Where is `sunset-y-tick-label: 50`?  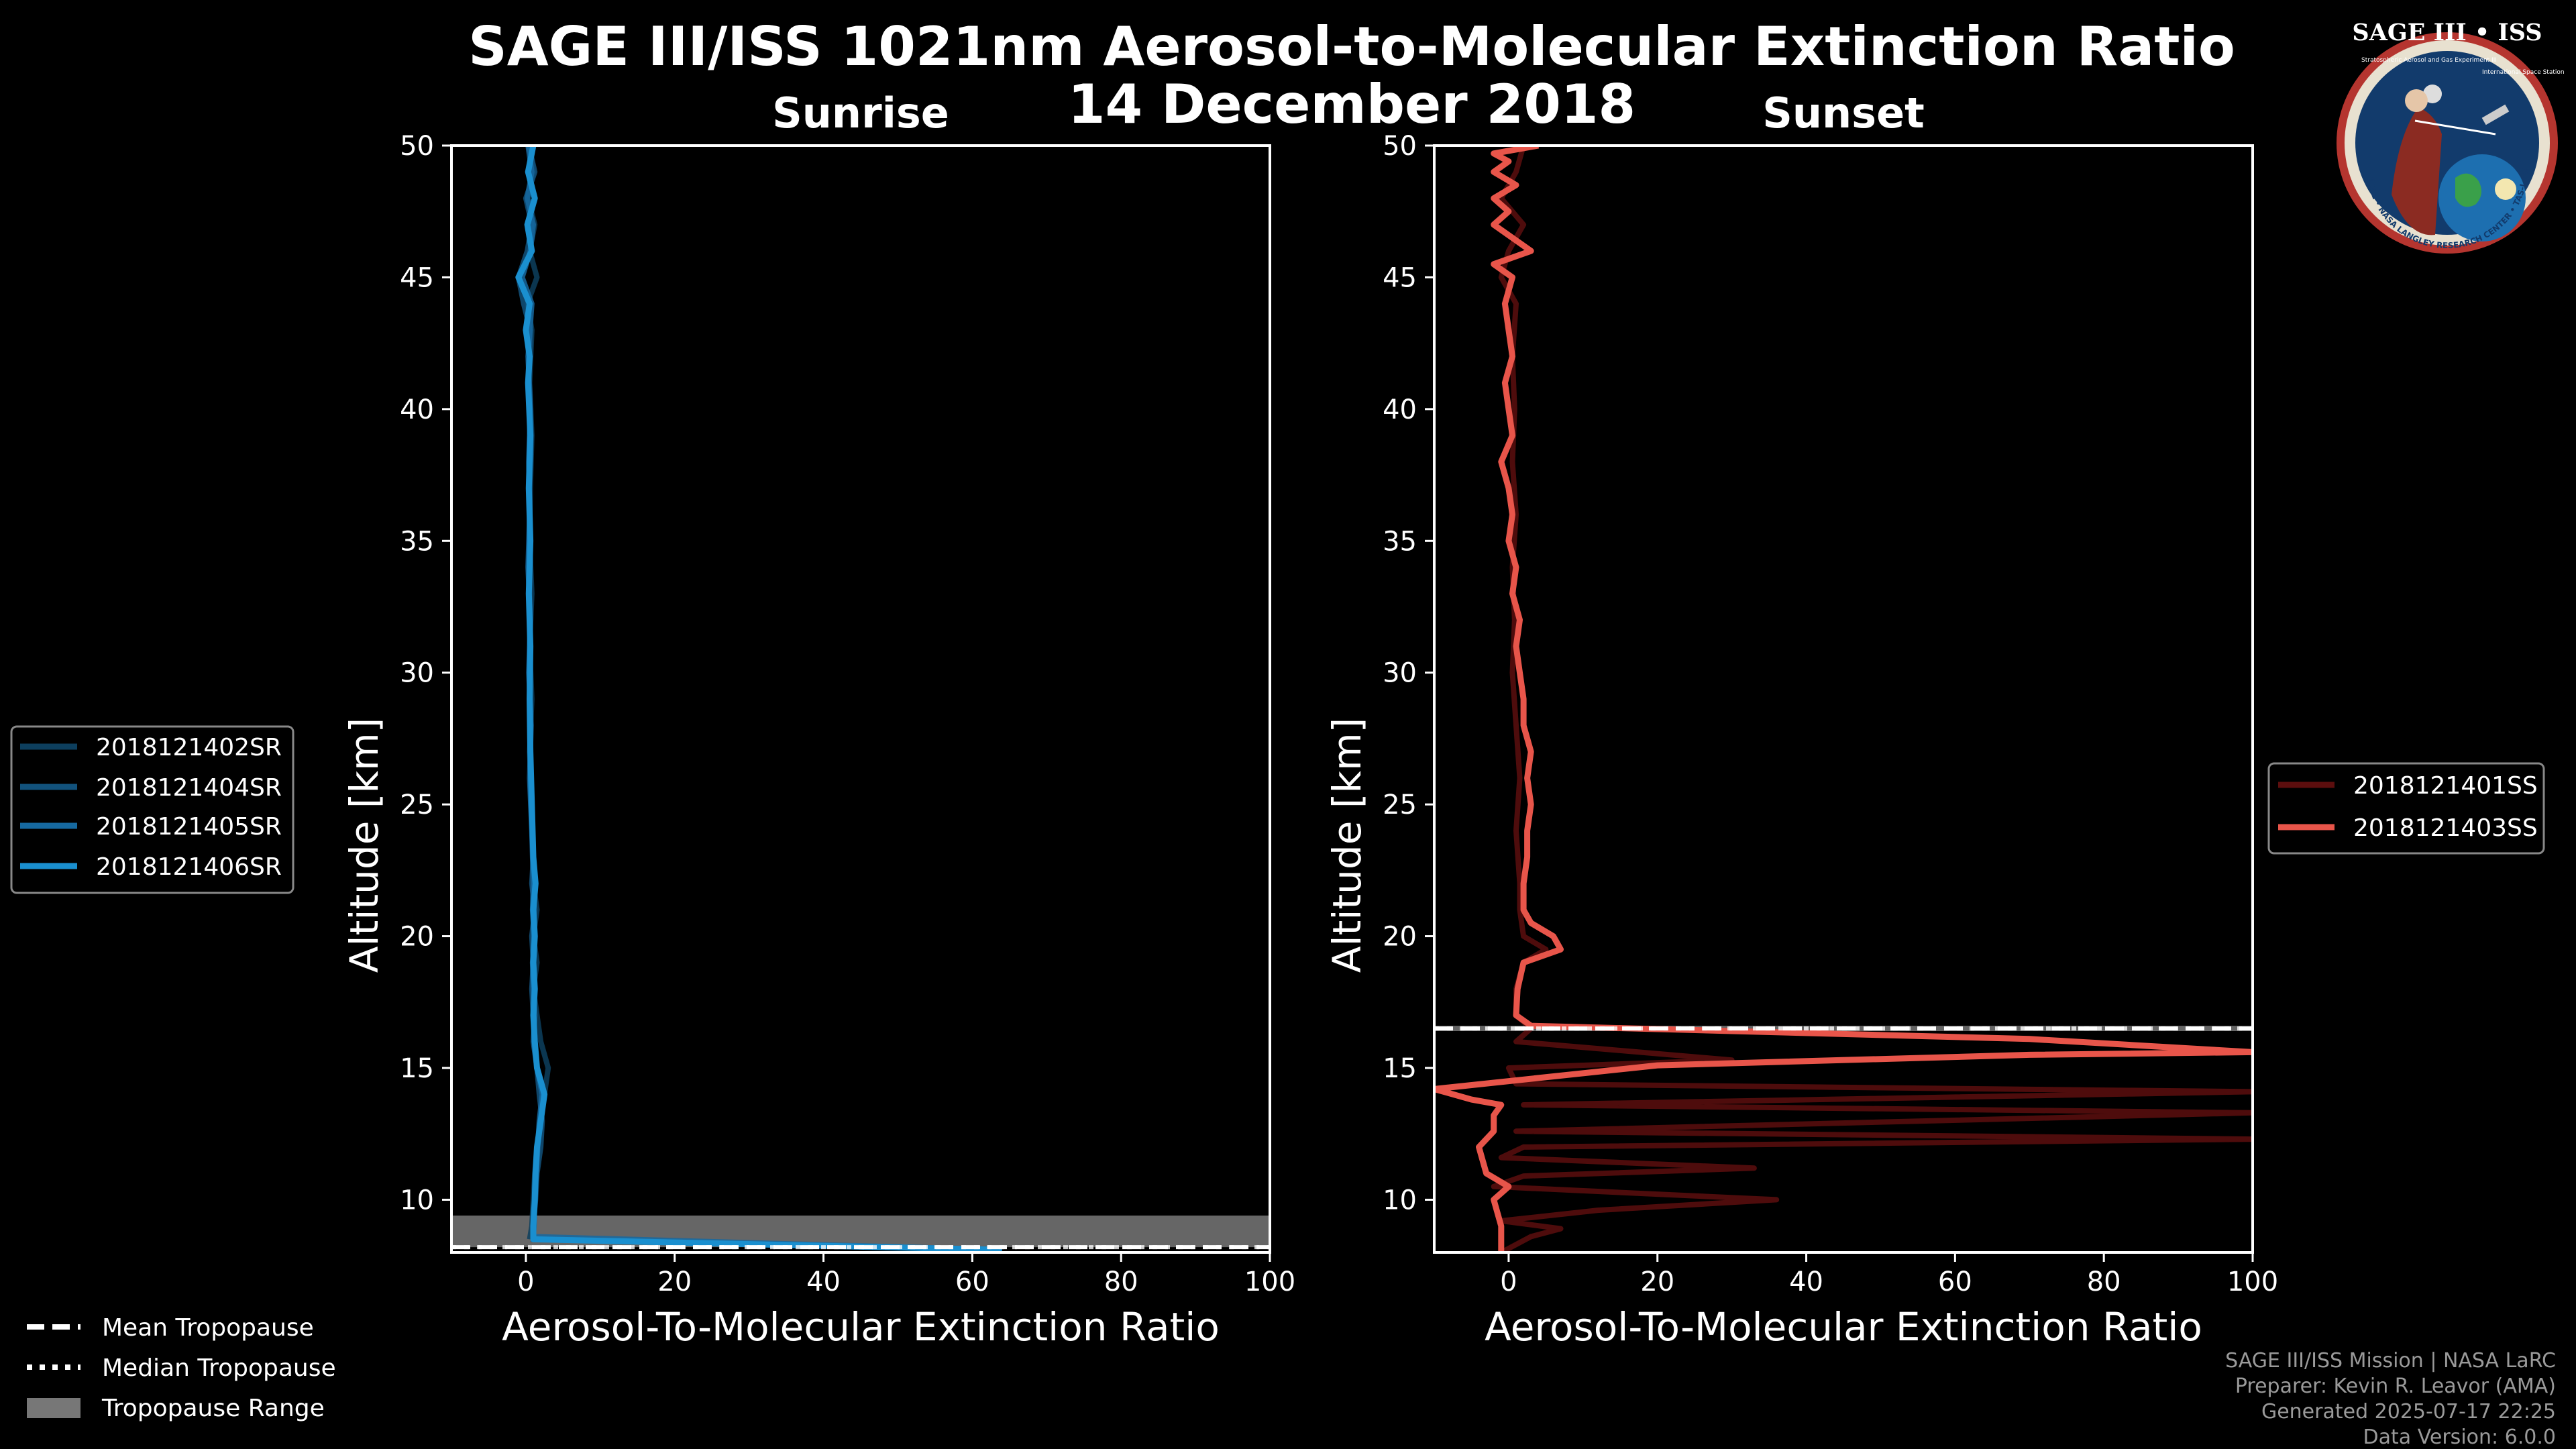 sunset-y-tick-label: 50 is located at coordinates (1400, 146).